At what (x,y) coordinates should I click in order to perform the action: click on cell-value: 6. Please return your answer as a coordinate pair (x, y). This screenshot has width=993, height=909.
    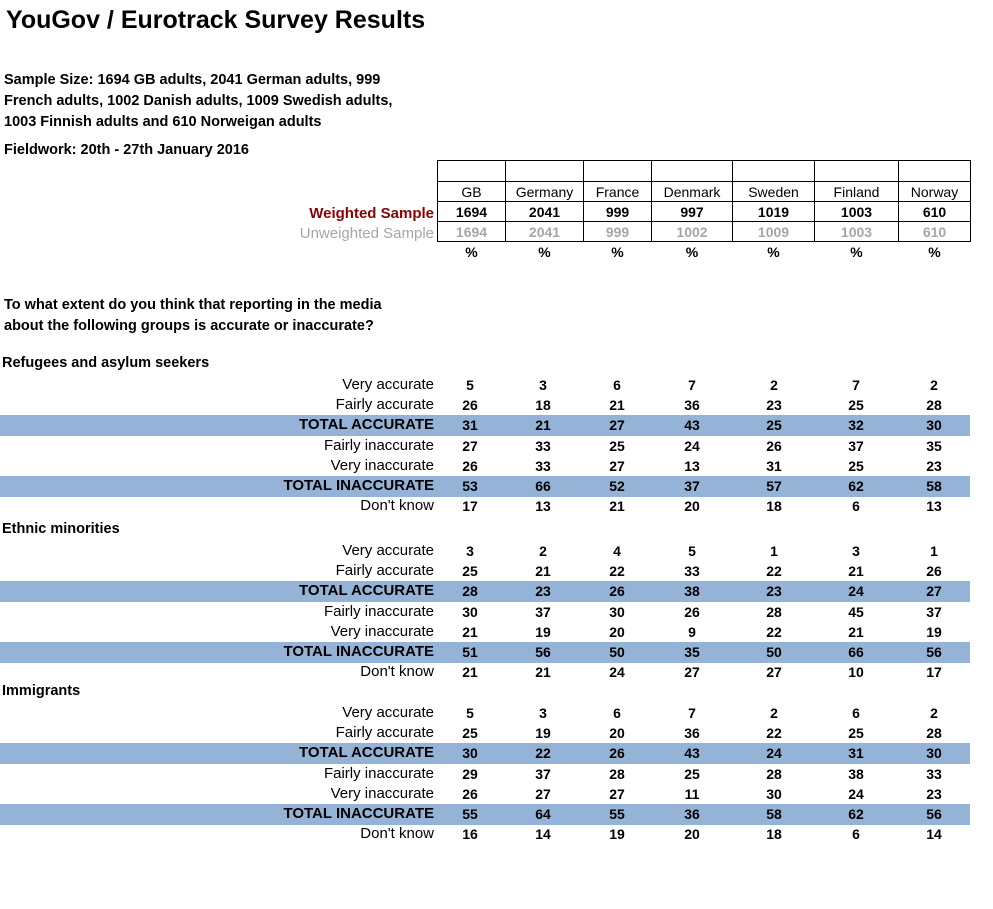
    Looking at the image, I should click on (617, 713).